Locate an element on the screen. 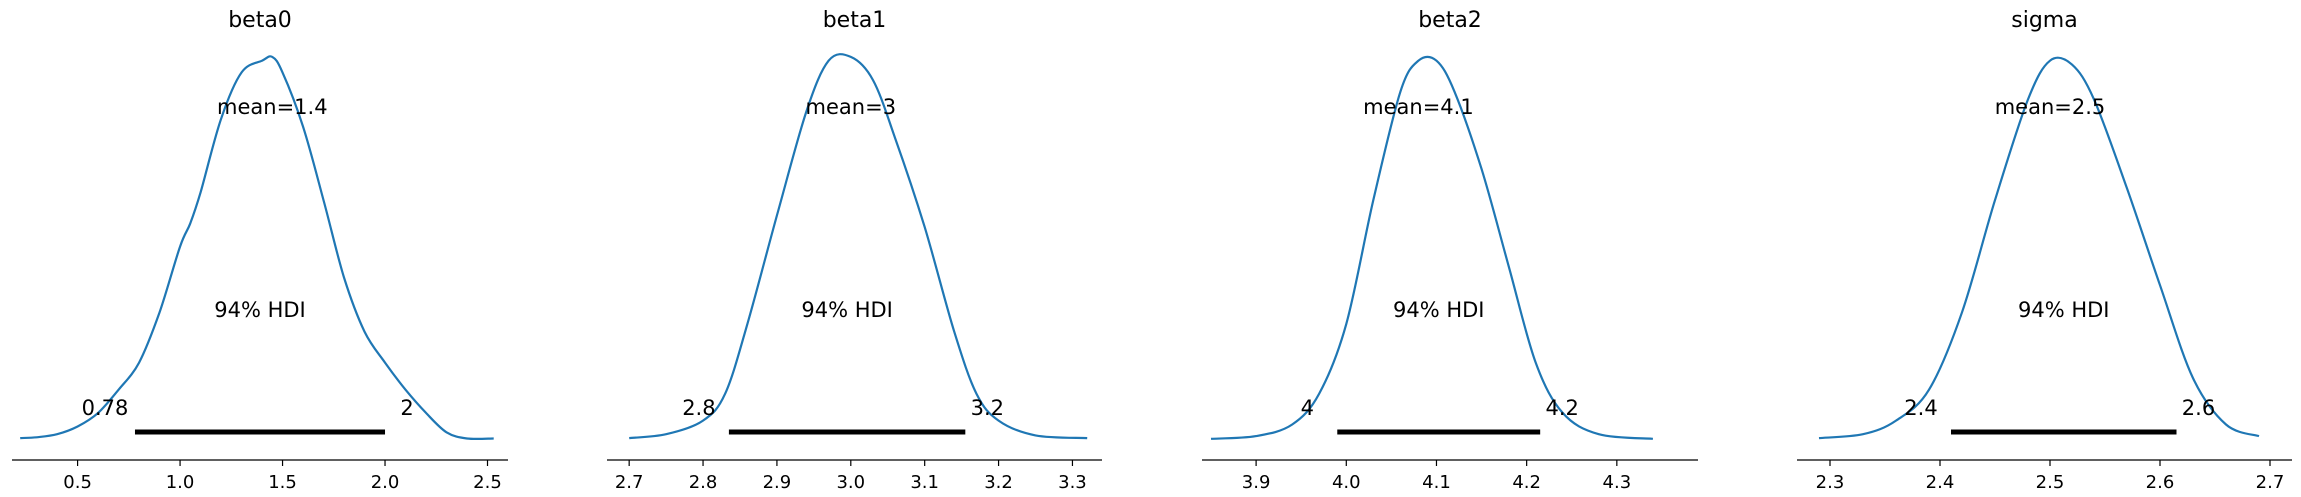 Image resolution: width=2301 pixels, height=497 pixels. x-tick-label: 4.1 is located at coordinates (1436, 482).